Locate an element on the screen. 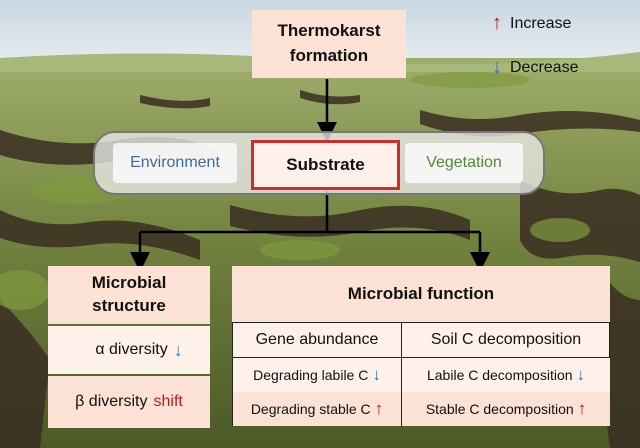 Image resolution: width=640 pixels, height=448 pixels. function-title: Microbial function is located at coordinates (421, 293).